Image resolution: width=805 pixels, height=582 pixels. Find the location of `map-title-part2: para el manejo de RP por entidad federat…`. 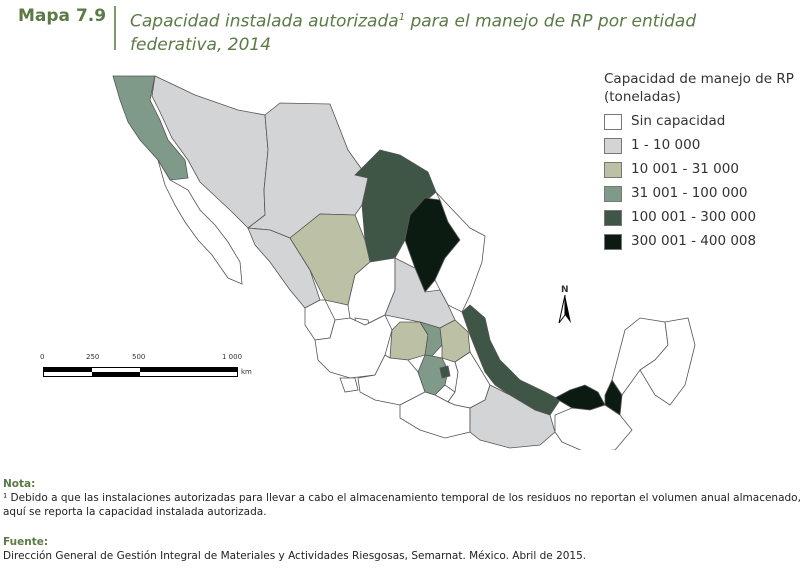

map-title-part2: para el manejo de RP por entidad federat… is located at coordinates (413, 33).